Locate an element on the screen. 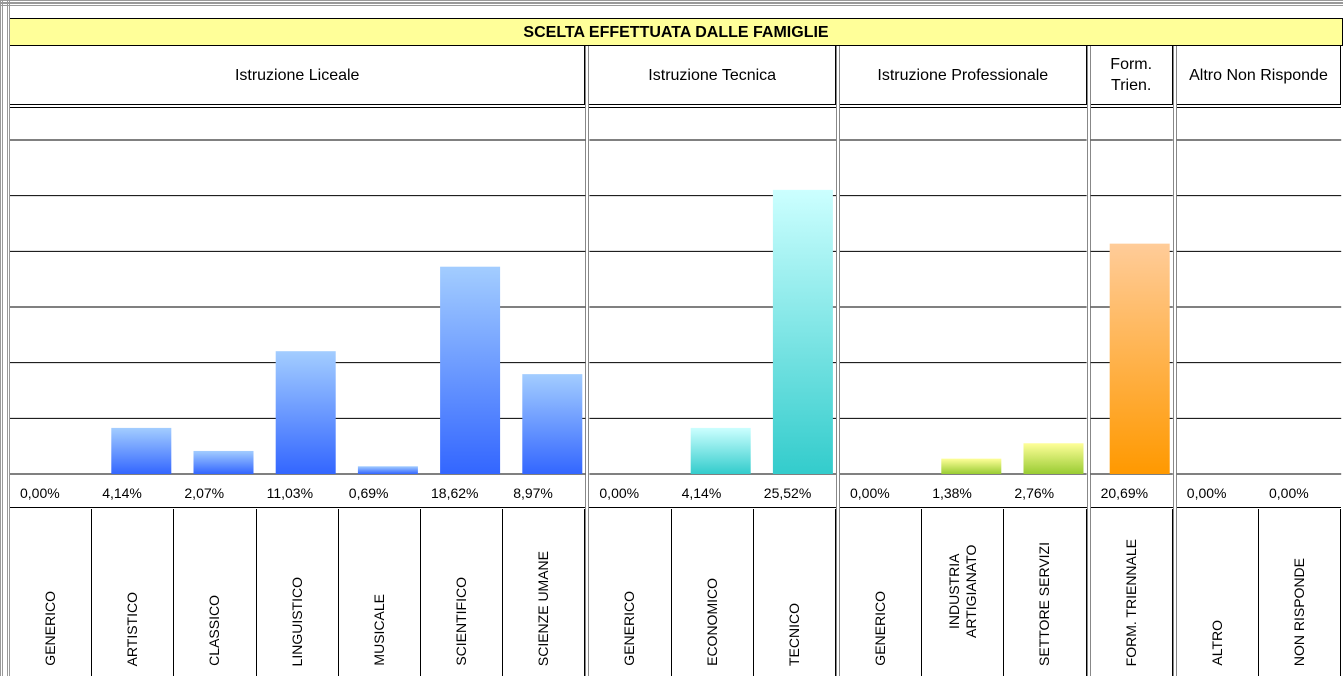  title: SCELTA EFFETTUATA DALLE FAMIGLIE is located at coordinates (676, 32).